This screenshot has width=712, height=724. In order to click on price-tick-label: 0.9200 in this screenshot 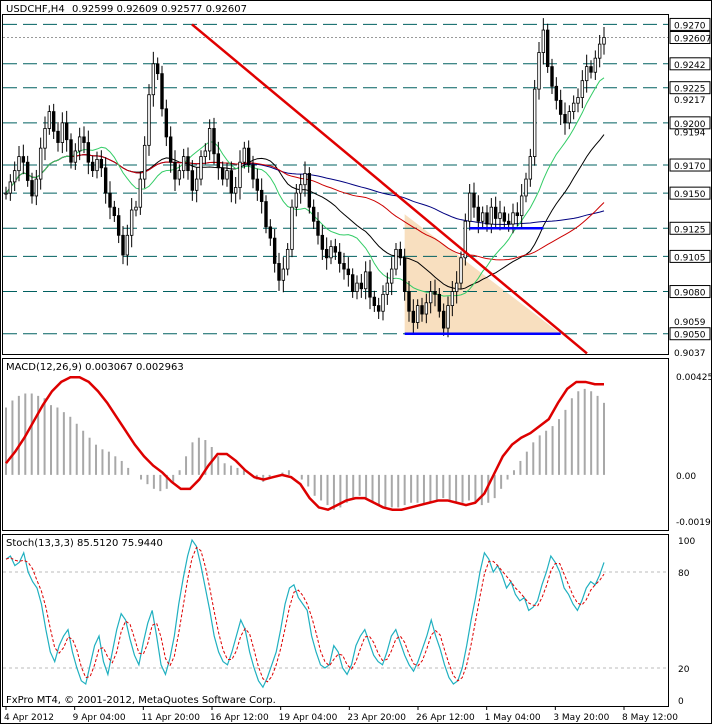, I will do `click(690, 125)`.